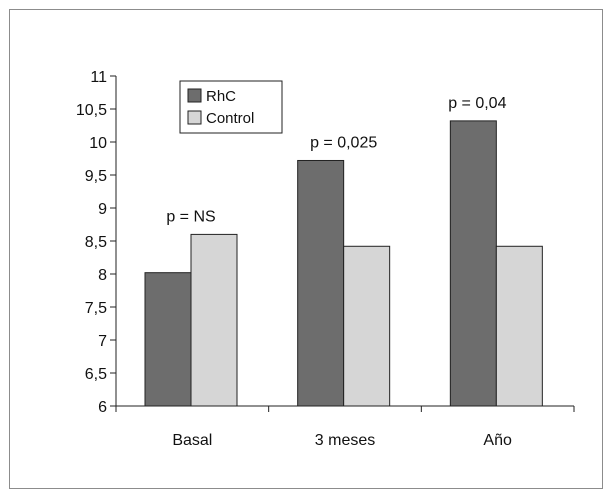  Describe the element at coordinates (102, 209) in the screenshot. I see `y-tick-label: 9` at that location.